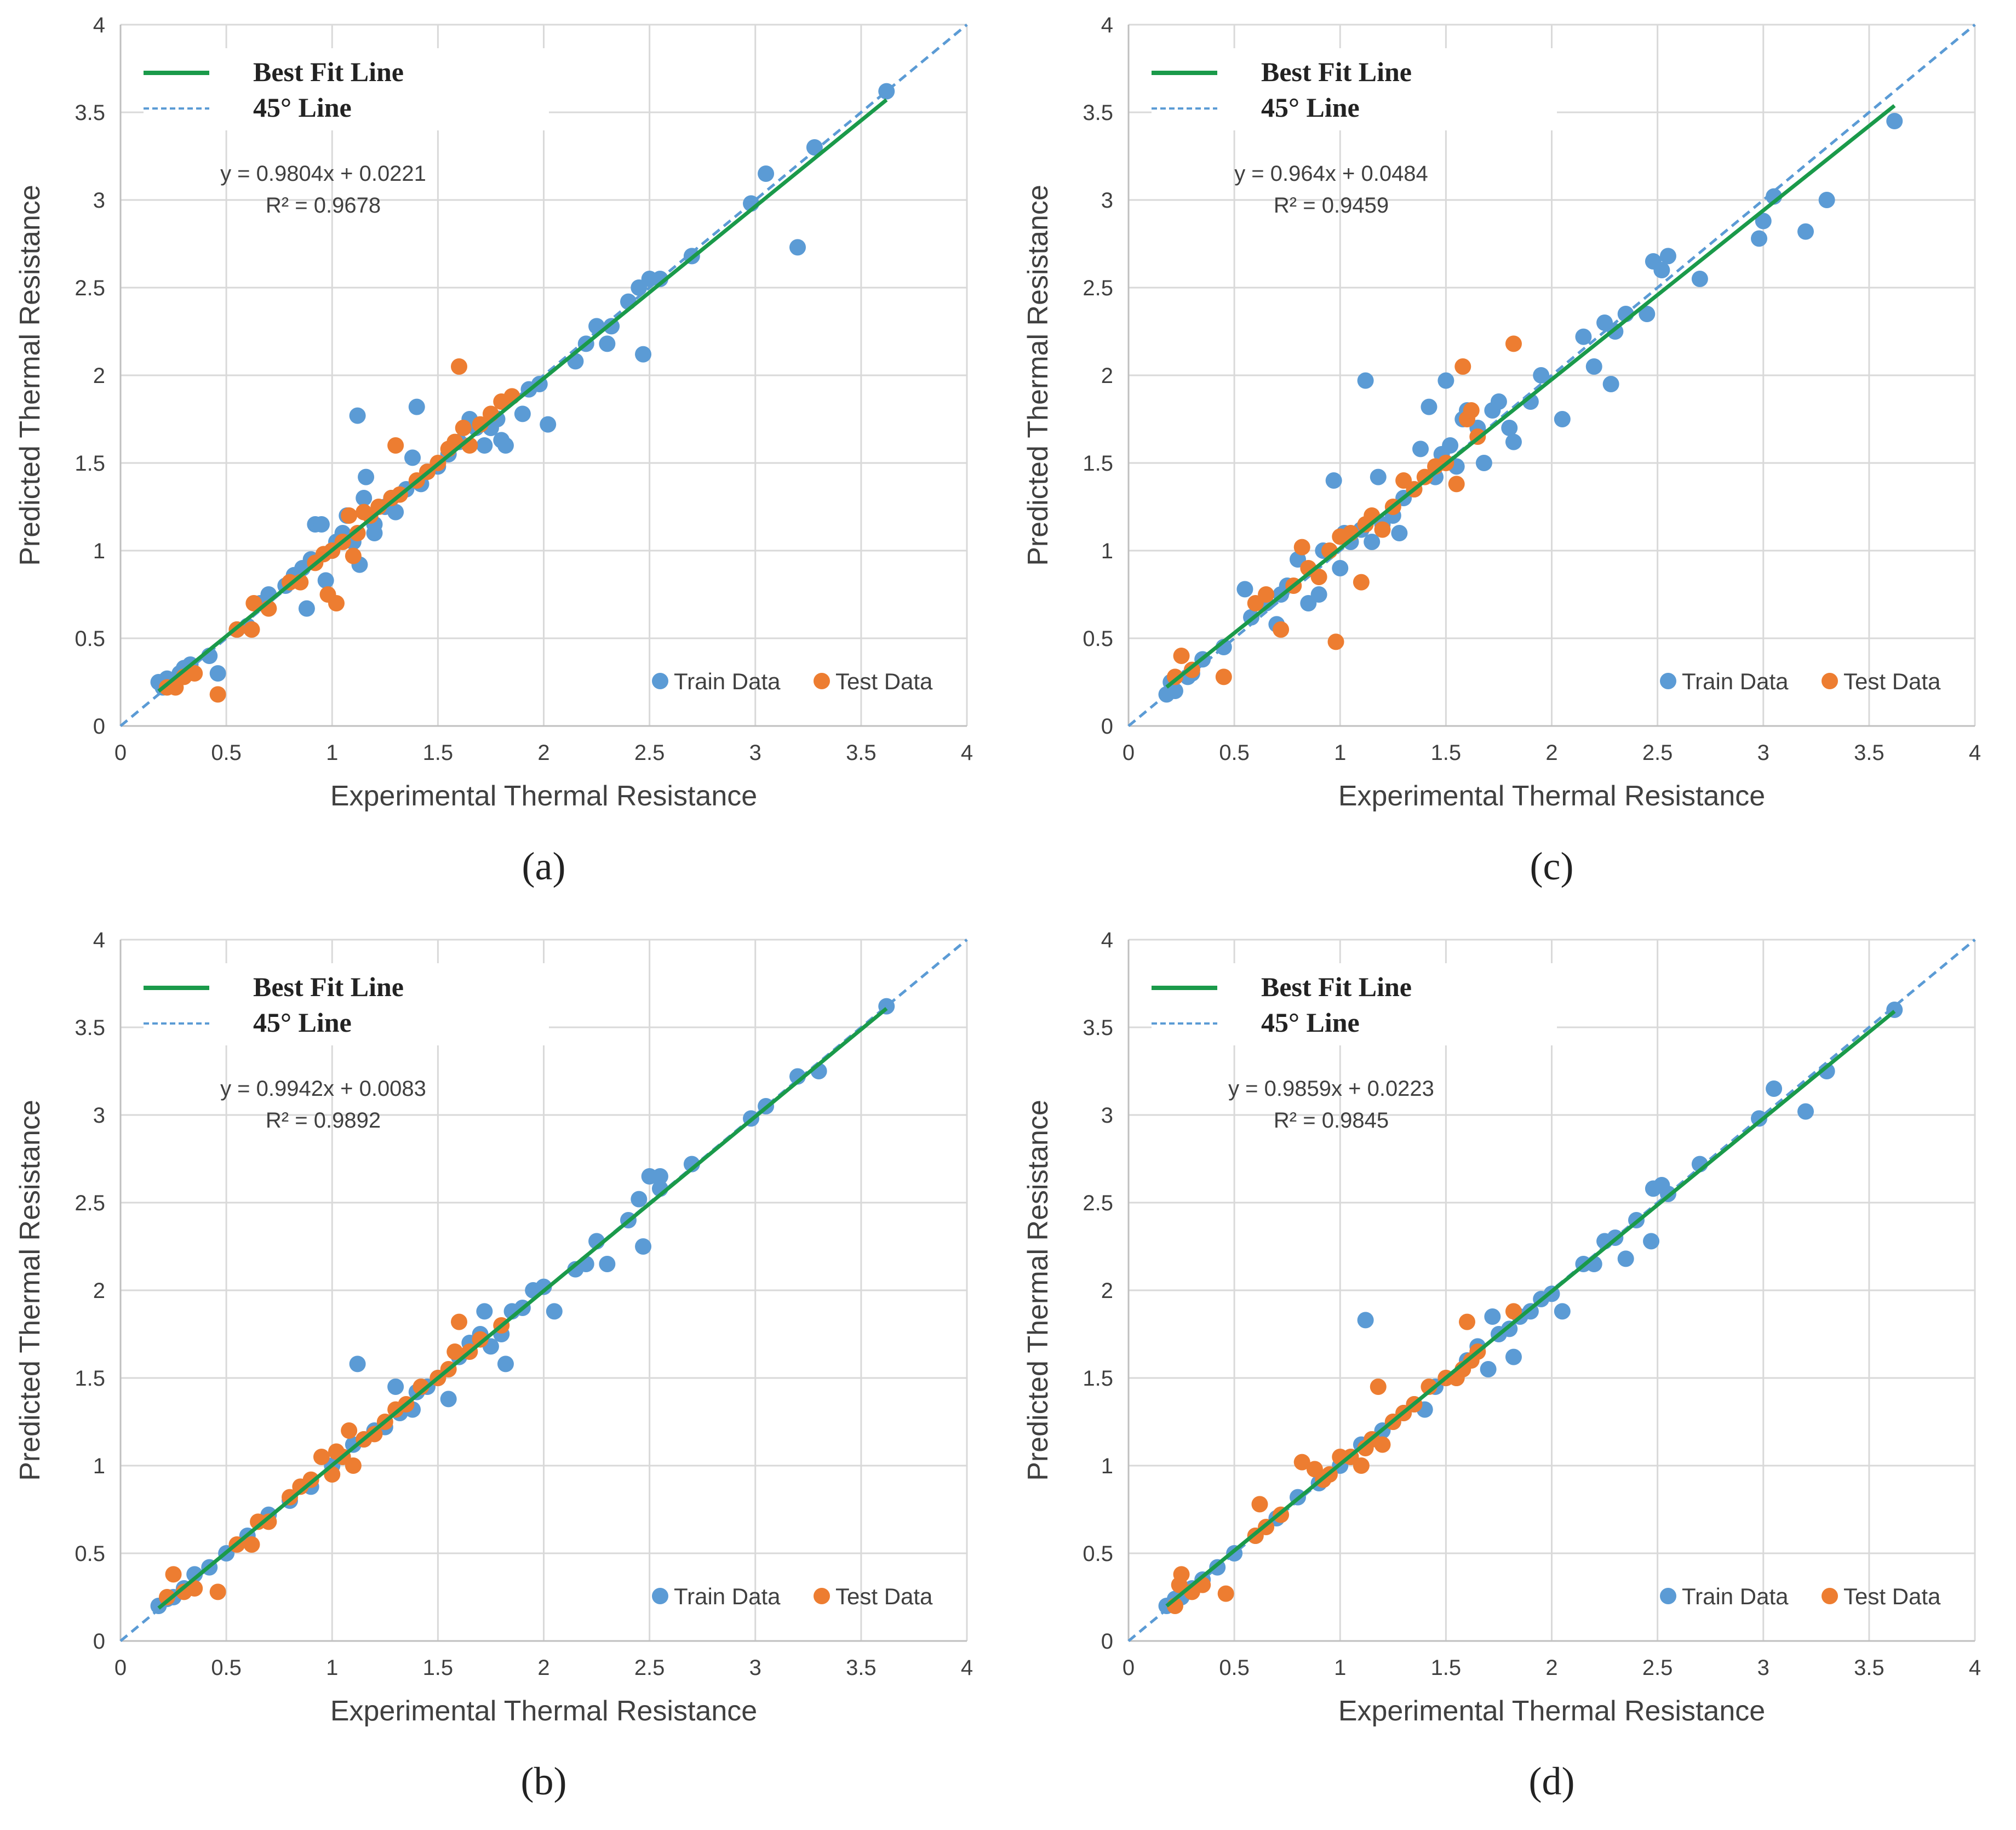 This screenshot has width=2016, height=1830. I want to click on panel-caption: (a), so click(544, 866).